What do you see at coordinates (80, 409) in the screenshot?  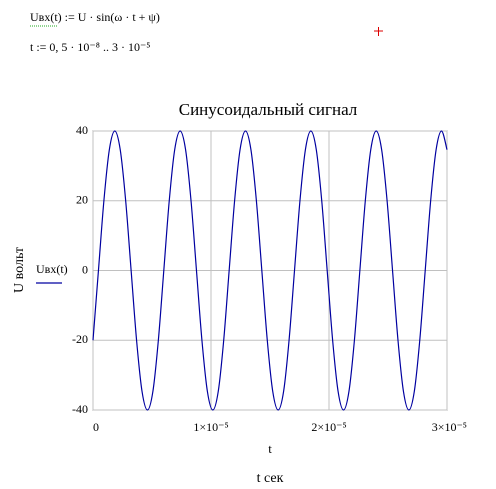 I see `y-tick-label: -40` at bounding box center [80, 409].